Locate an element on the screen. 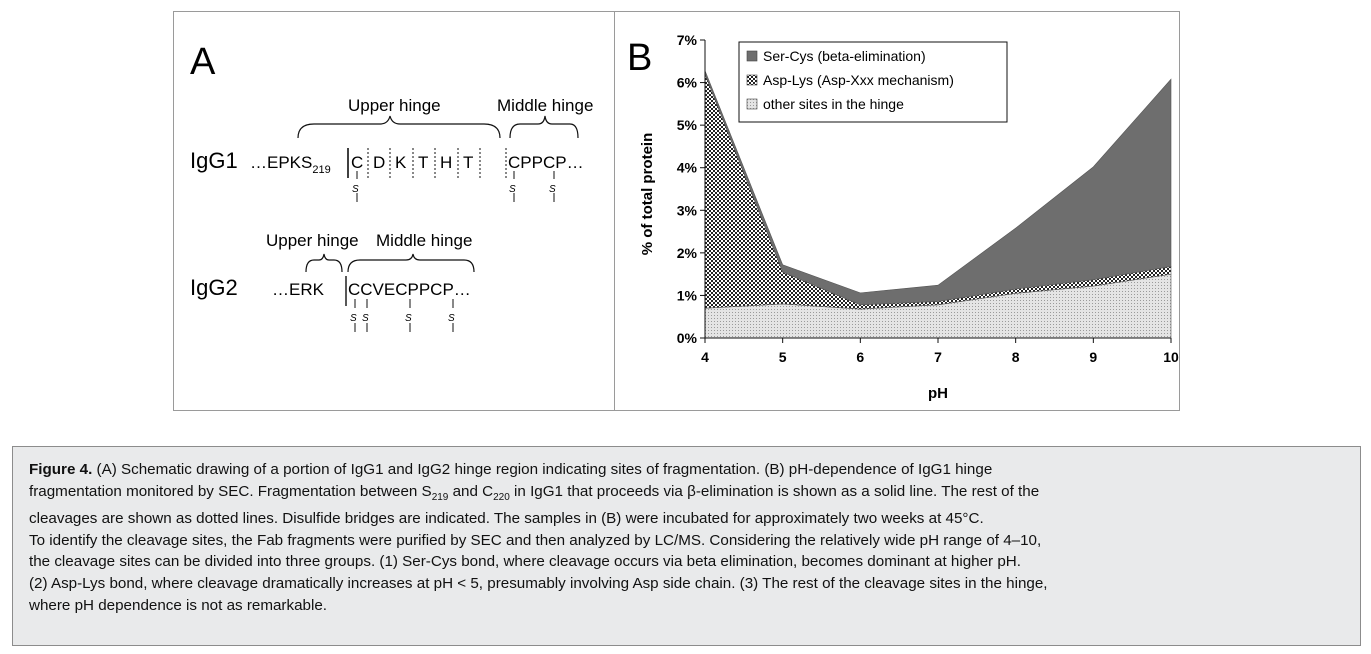  y-tick-label: 5% is located at coordinates (687, 125).